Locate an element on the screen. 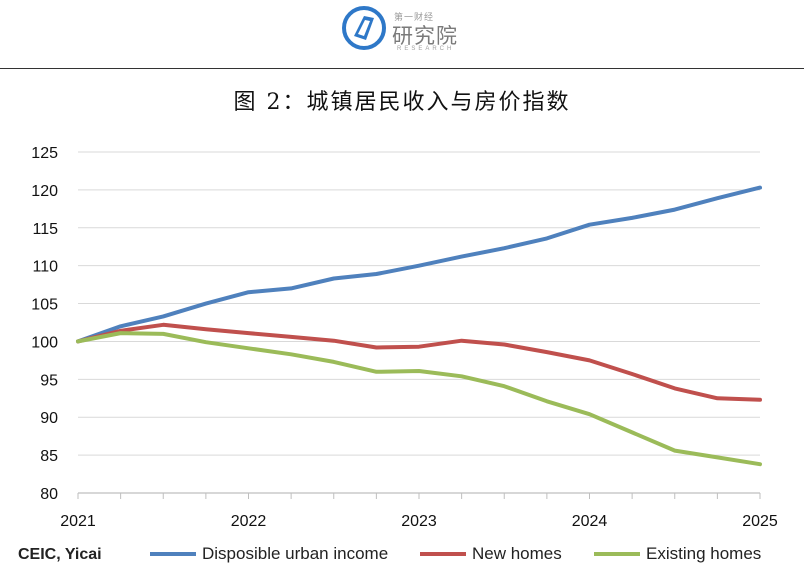  y-tick-label-80: 80 is located at coordinates (49, 494).